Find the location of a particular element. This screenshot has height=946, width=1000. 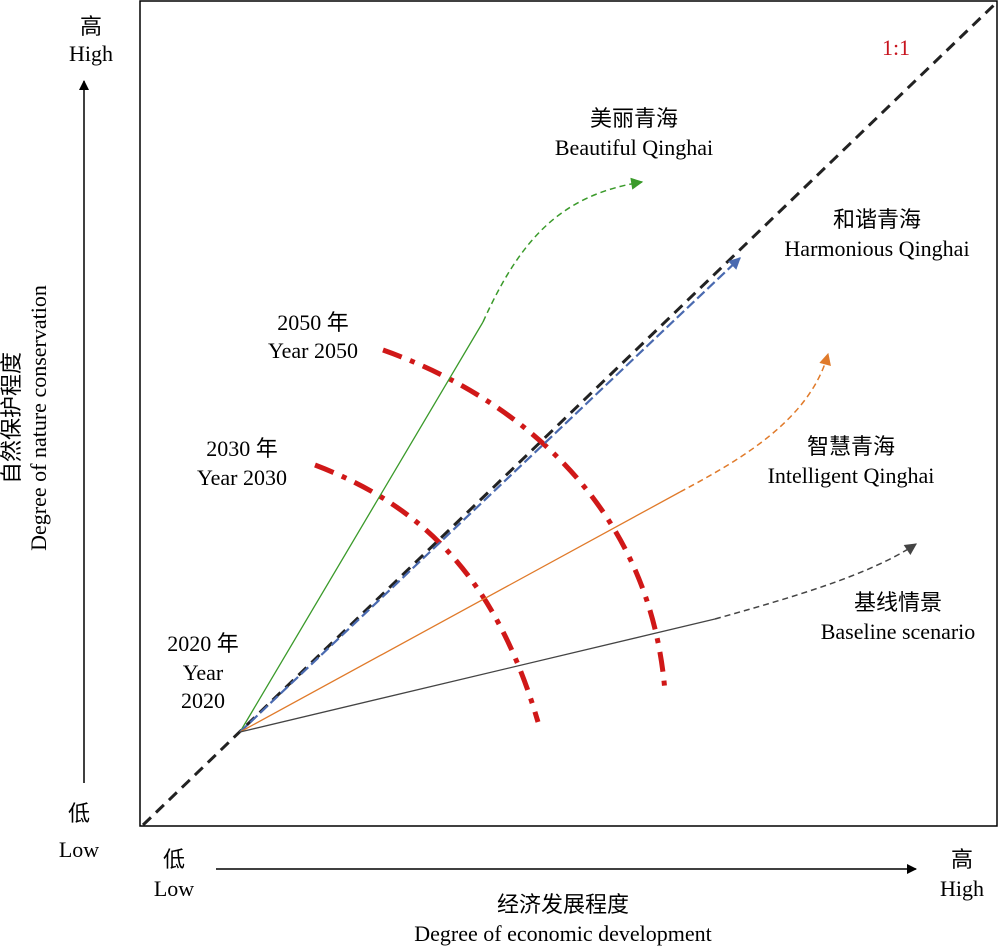

ratio-label: 1:1 is located at coordinates (896, 47).